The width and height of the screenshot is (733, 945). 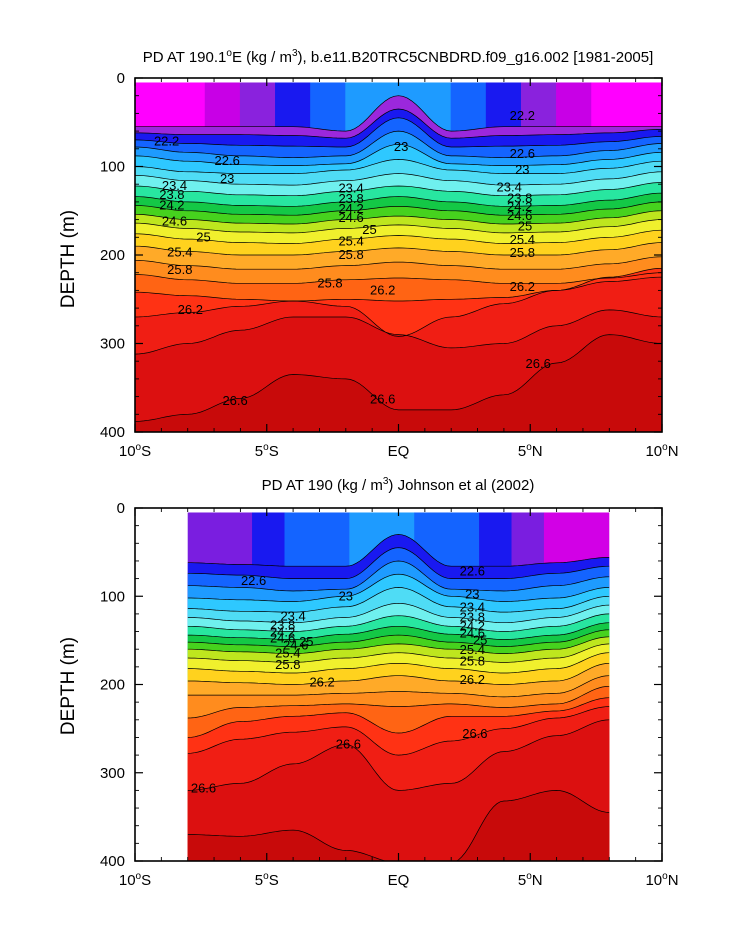 I want to click on title-mid: ) Johnson et al (2002), so click(x=461, y=485).